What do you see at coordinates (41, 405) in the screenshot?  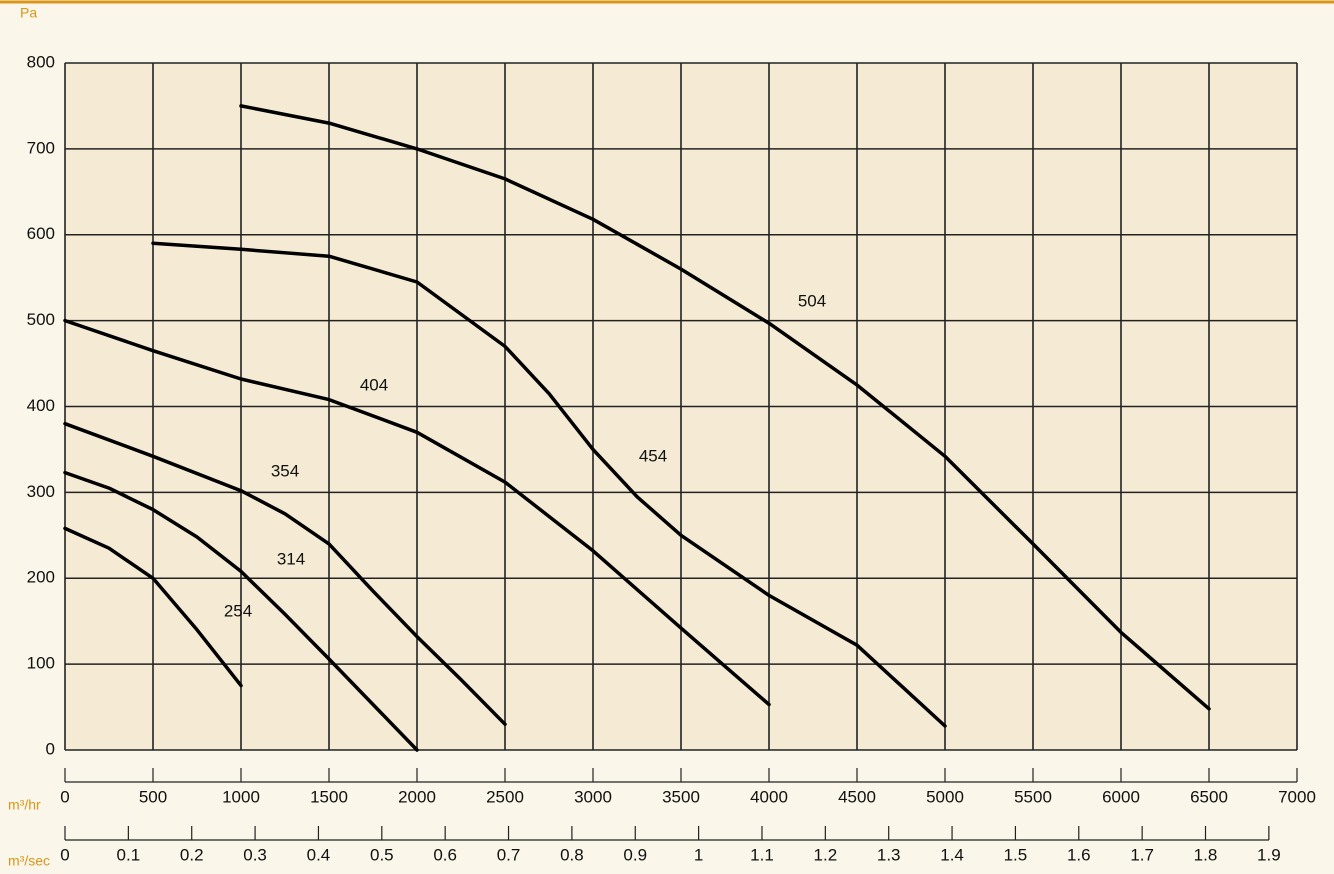 I see `y-tick-label: 400` at bounding box center [41, 405].